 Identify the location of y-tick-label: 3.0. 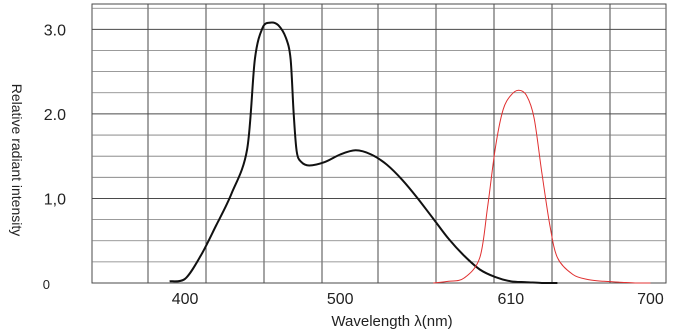
(55, 30).